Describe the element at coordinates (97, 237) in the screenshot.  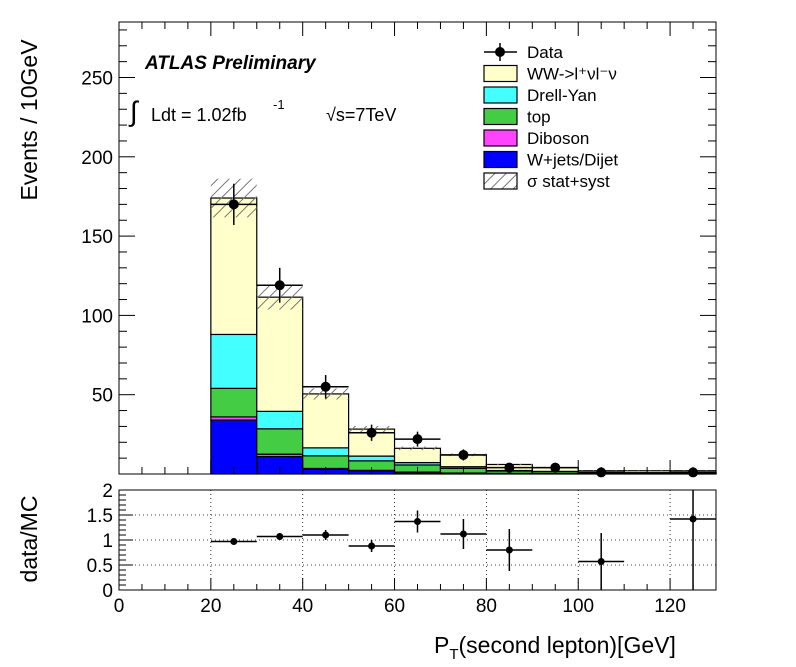
I see `main-ytick-label: 150` at that location.